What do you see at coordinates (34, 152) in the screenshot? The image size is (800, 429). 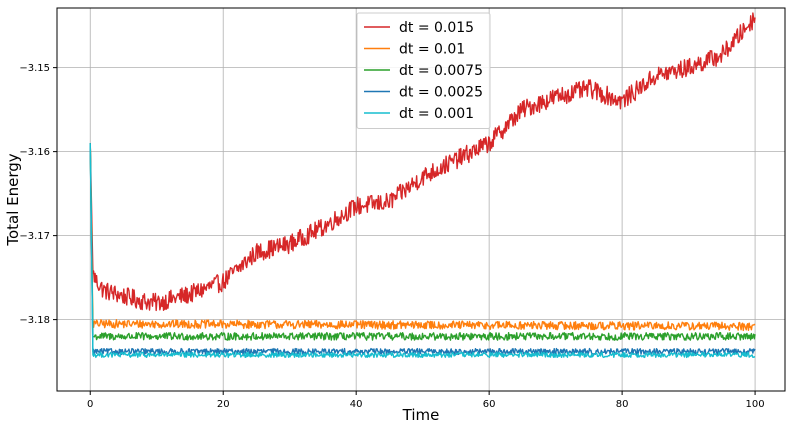 I see `y-tick-label: −3.16` at bounding box center [34, 152].